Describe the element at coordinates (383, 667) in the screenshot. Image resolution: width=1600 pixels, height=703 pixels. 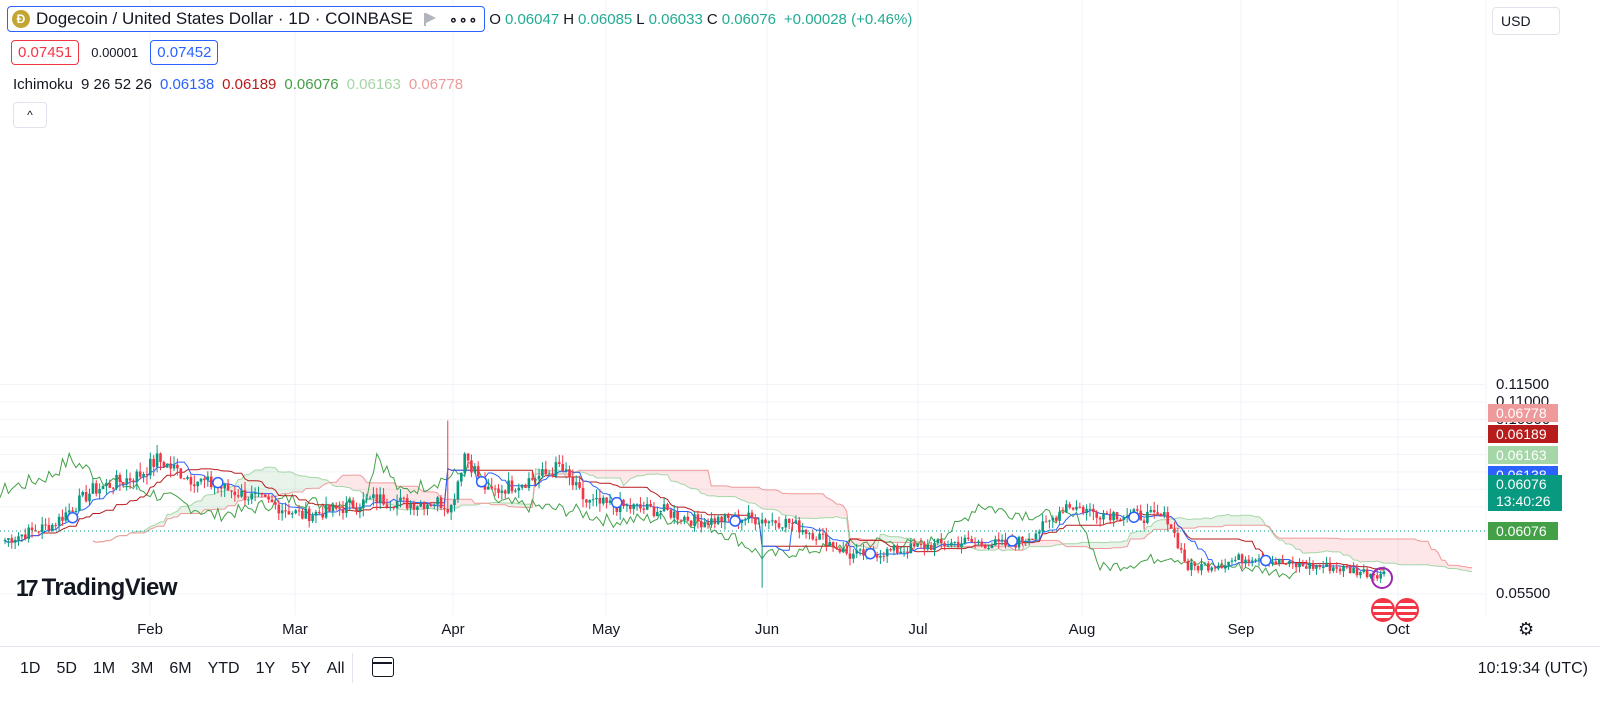
I see `calendar-goto-icon` at that location.